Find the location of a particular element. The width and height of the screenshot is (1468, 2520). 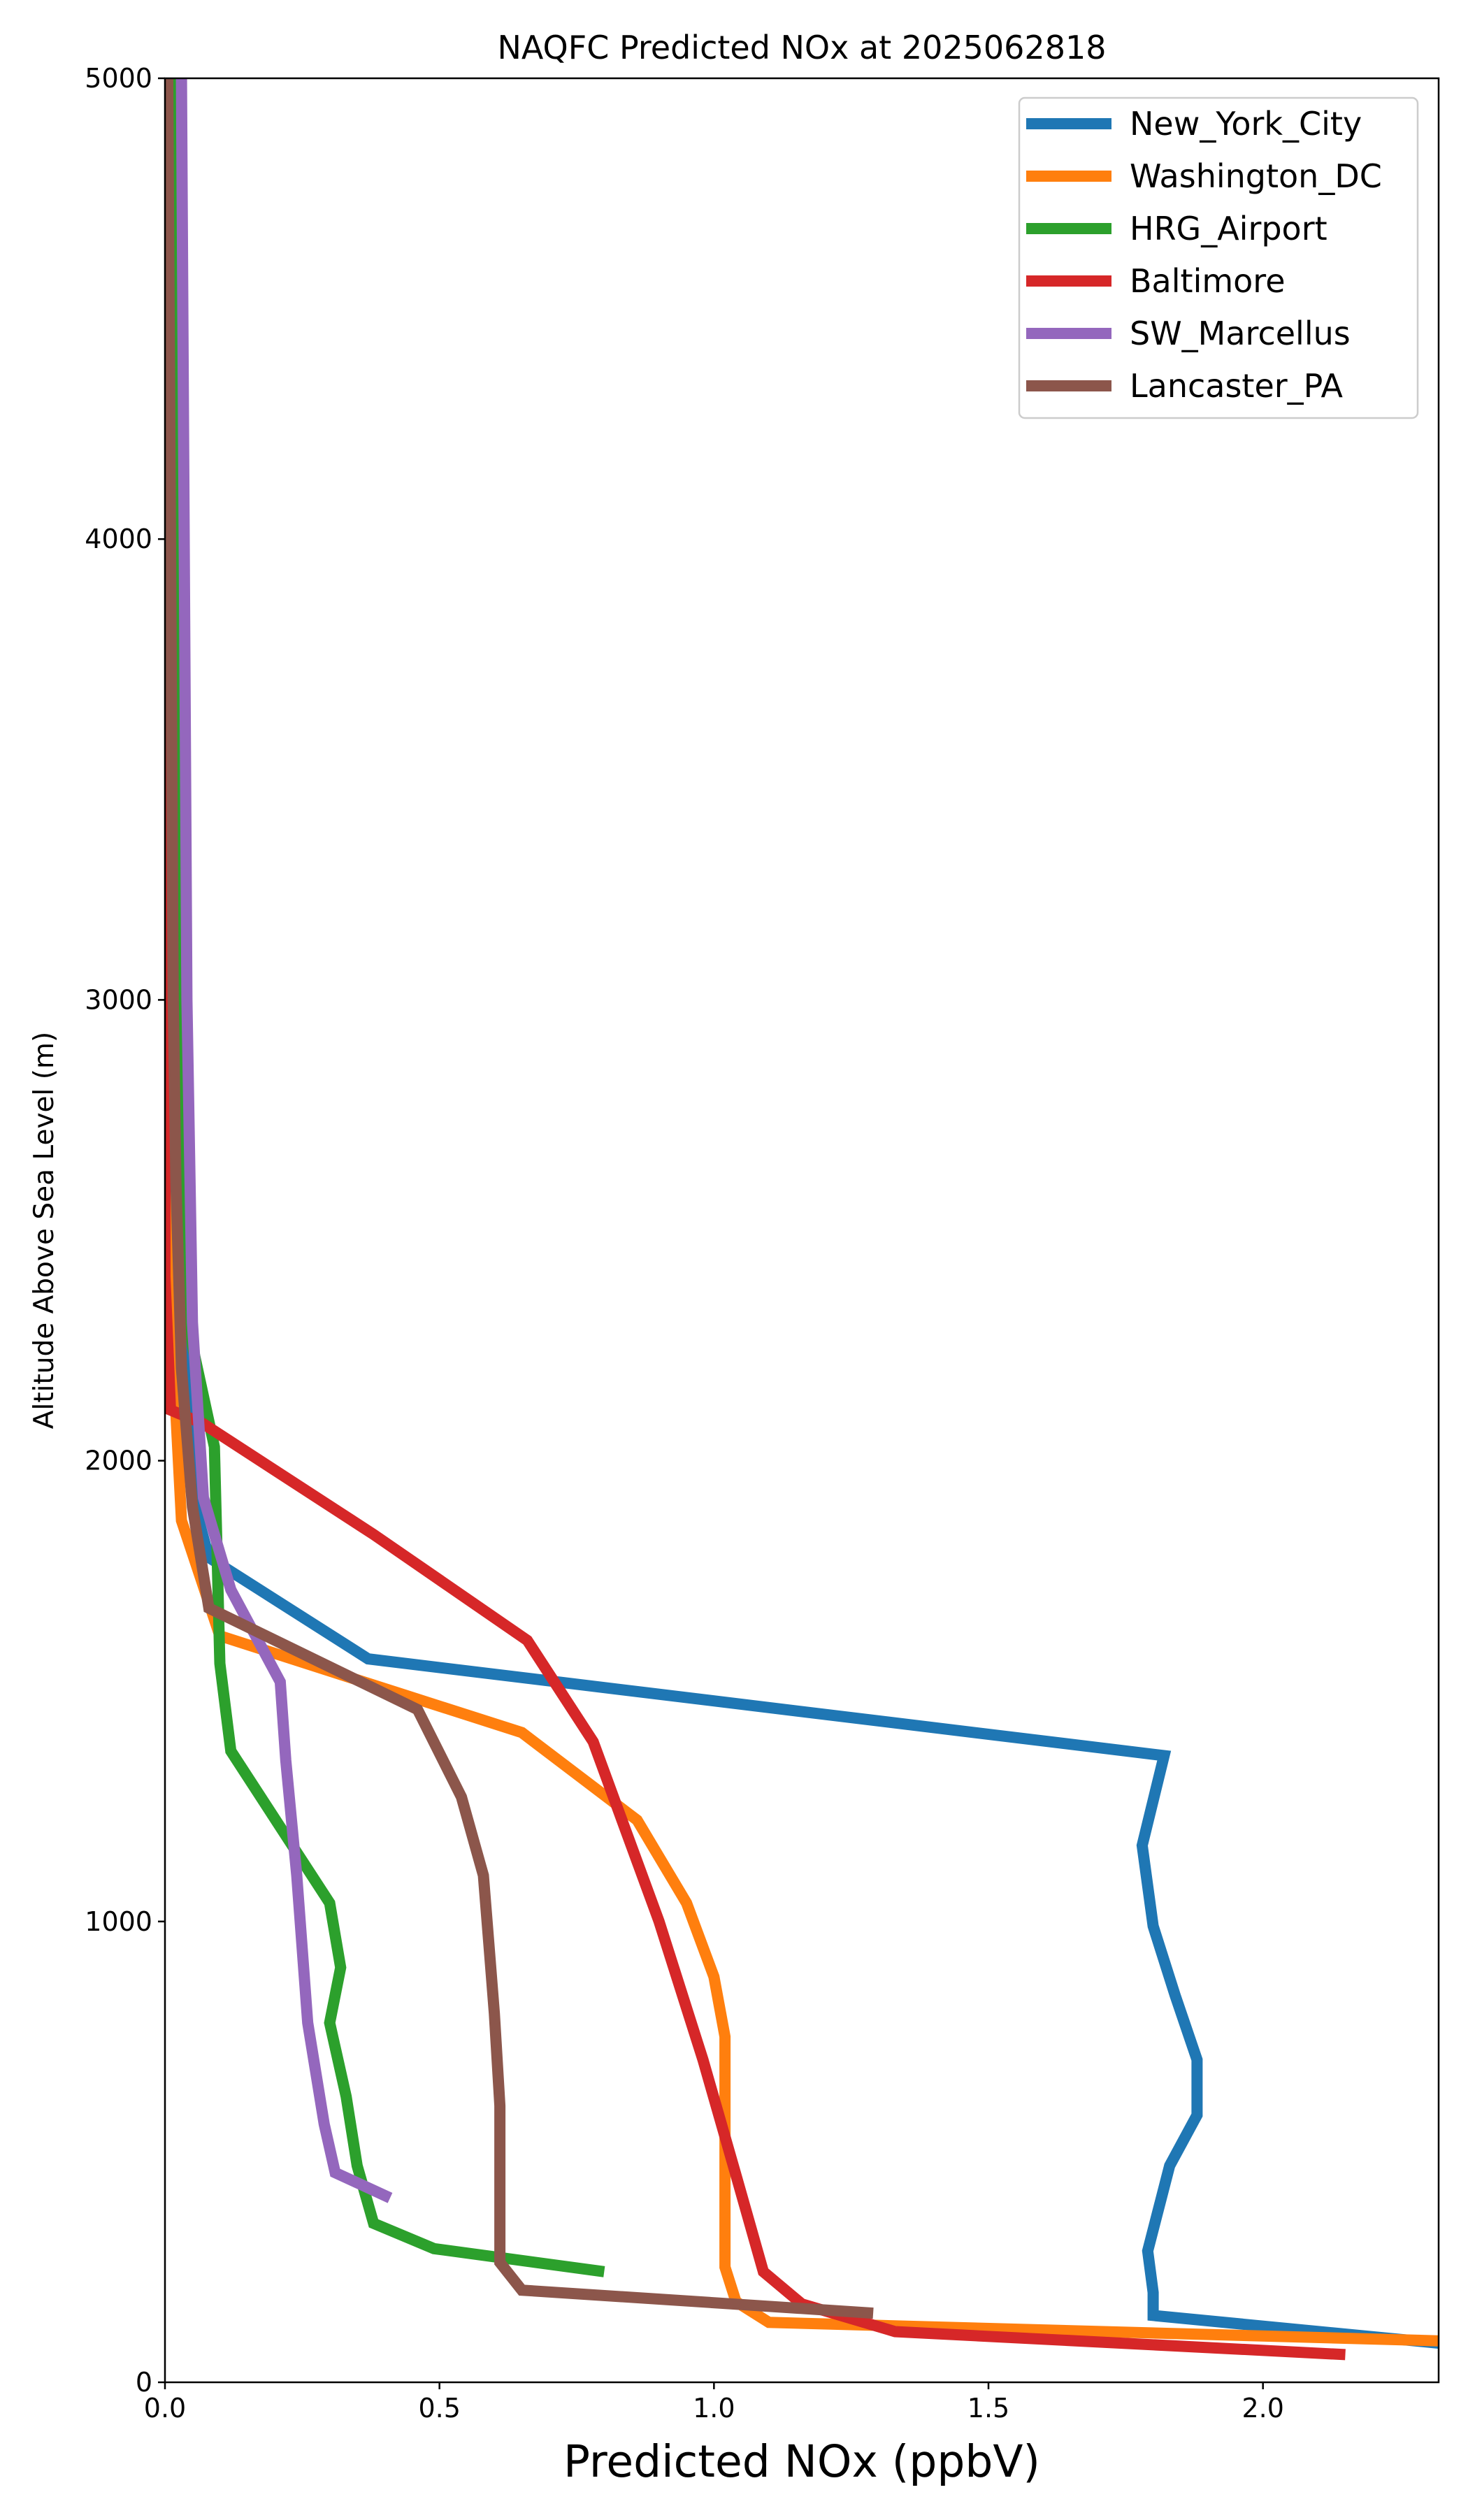

legend-box is located at coordinates (1218, 257).